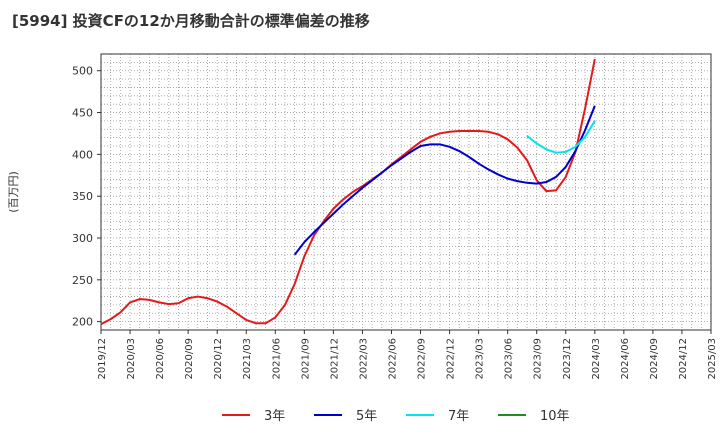 This screenshot has height=440, width=720. Describe the element at coordinates (363, 359) in the screenshot. I see `x-tick-label: 2022/03` at that location.